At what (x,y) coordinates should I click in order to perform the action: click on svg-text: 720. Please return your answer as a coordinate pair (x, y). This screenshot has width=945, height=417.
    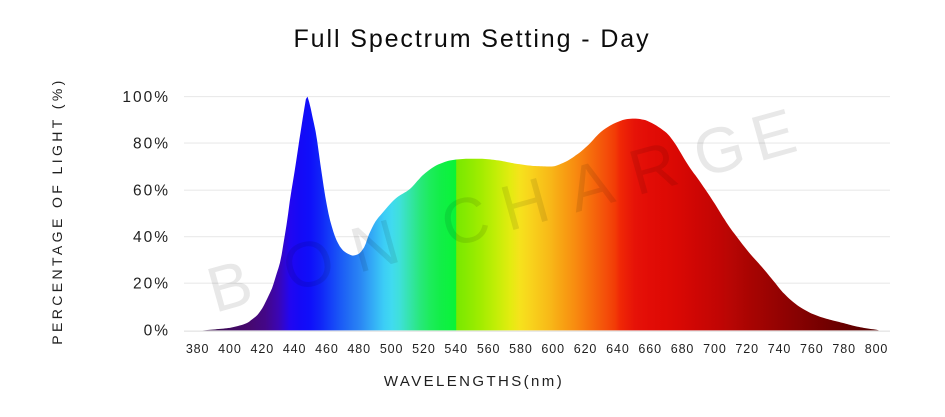
    Looking at the image, I should click on (747, 349).